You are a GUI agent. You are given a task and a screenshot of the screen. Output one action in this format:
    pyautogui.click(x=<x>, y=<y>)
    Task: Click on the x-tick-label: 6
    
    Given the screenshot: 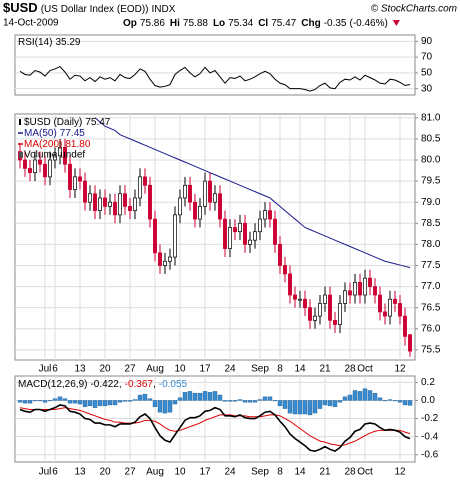 What is the action you would take?
    pyautogui.click(x=55, y=369)
    